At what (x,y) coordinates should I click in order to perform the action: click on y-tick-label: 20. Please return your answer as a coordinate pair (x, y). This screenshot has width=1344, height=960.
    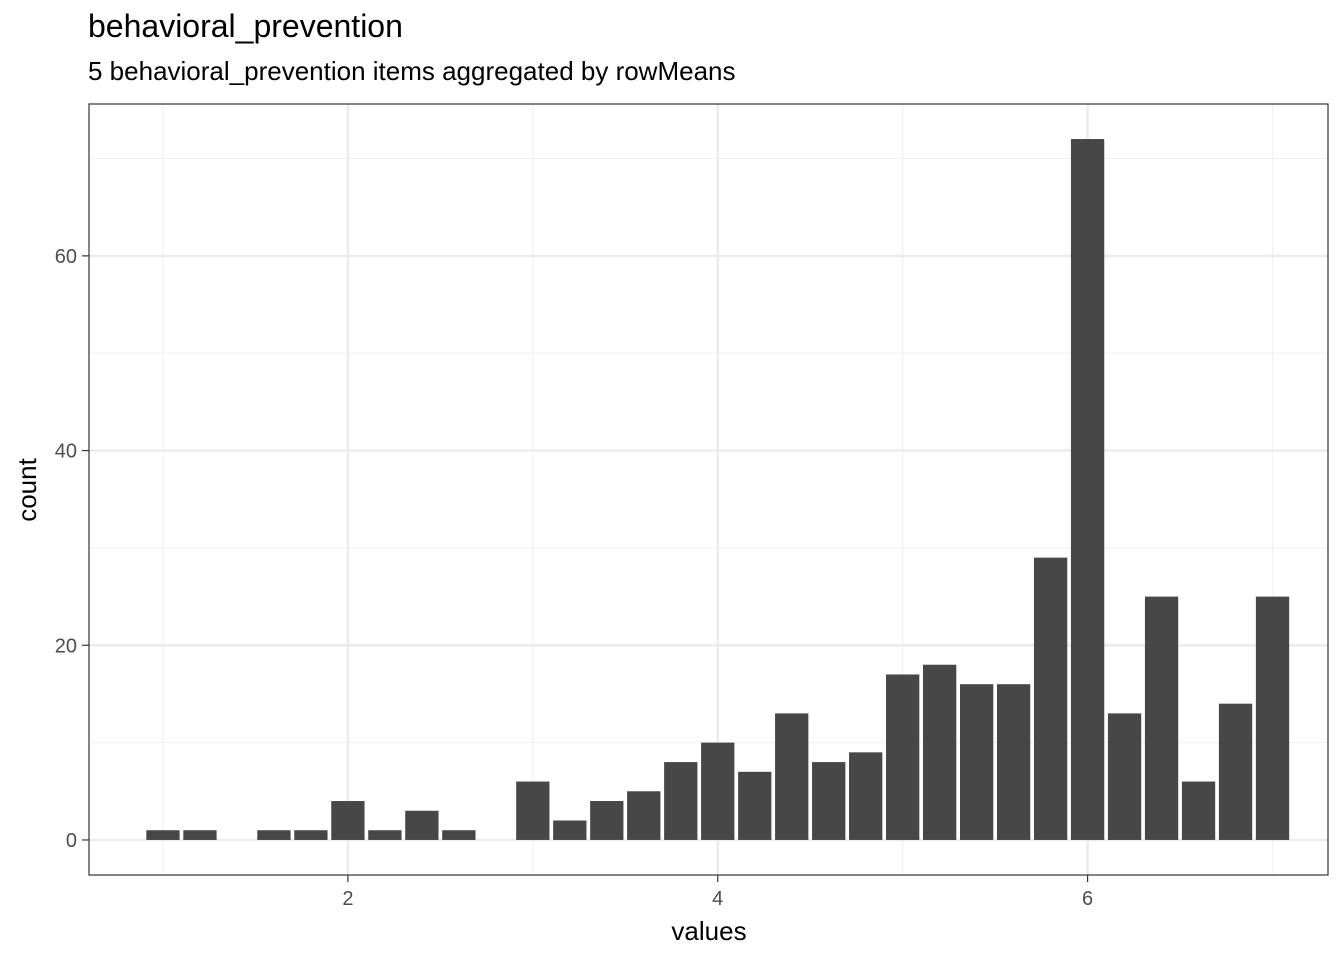
    Looking at the image, I should click on (66, 646).